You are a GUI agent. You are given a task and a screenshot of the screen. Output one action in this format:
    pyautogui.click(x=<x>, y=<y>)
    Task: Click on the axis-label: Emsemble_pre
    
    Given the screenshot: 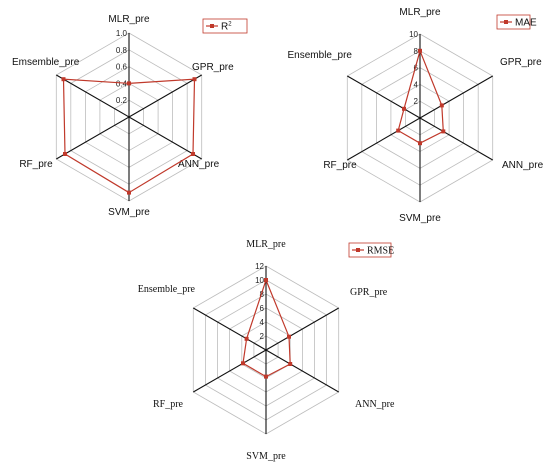 What is the action you would take?
    pyautogui.click(x=46, y=62)
    